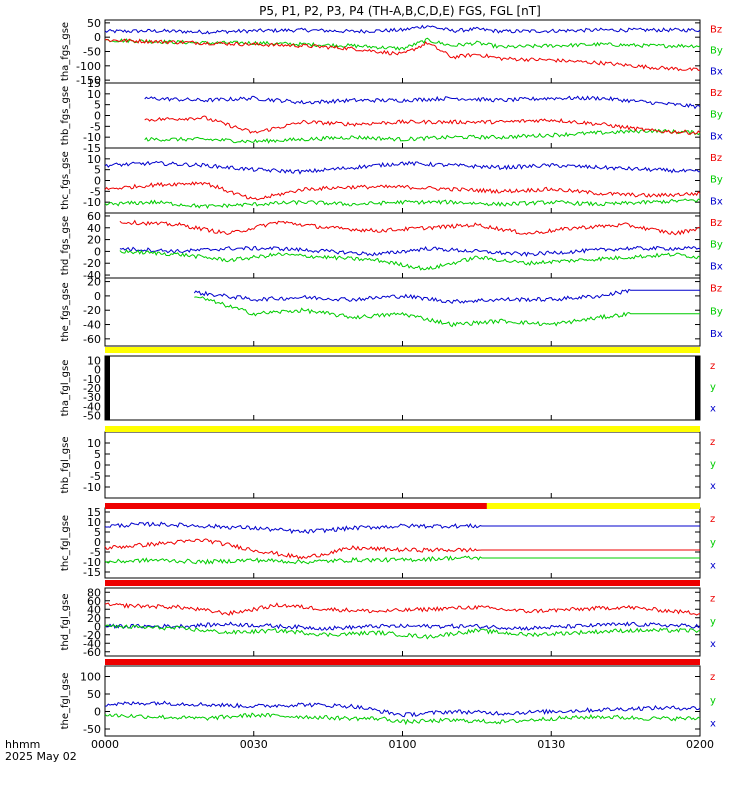 This screenshot has height=800, width=750. Describe the element at coordinates (65, 465) in the screenshot. I see `y-axis-label: thb_fgl_gse` at that location.